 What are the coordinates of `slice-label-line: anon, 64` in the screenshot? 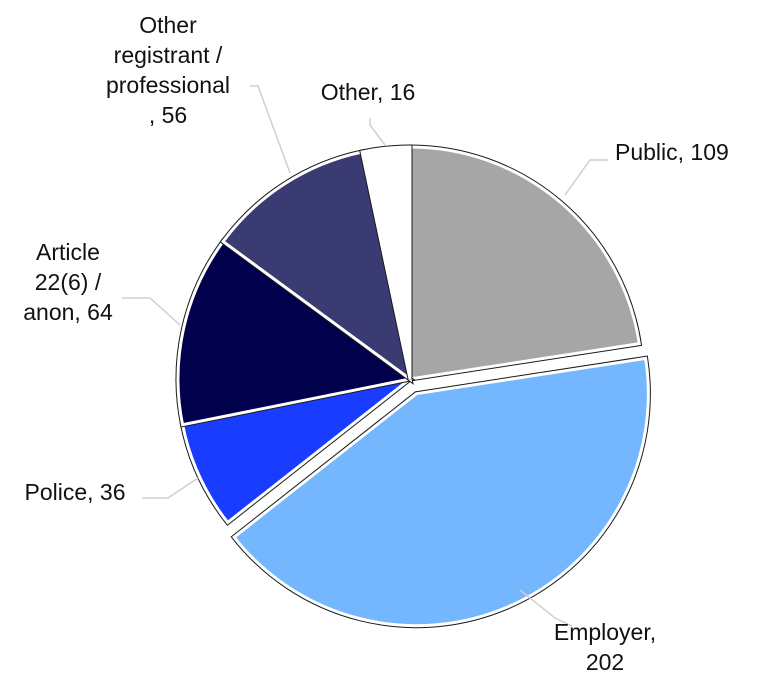 It's located at (68, 312).